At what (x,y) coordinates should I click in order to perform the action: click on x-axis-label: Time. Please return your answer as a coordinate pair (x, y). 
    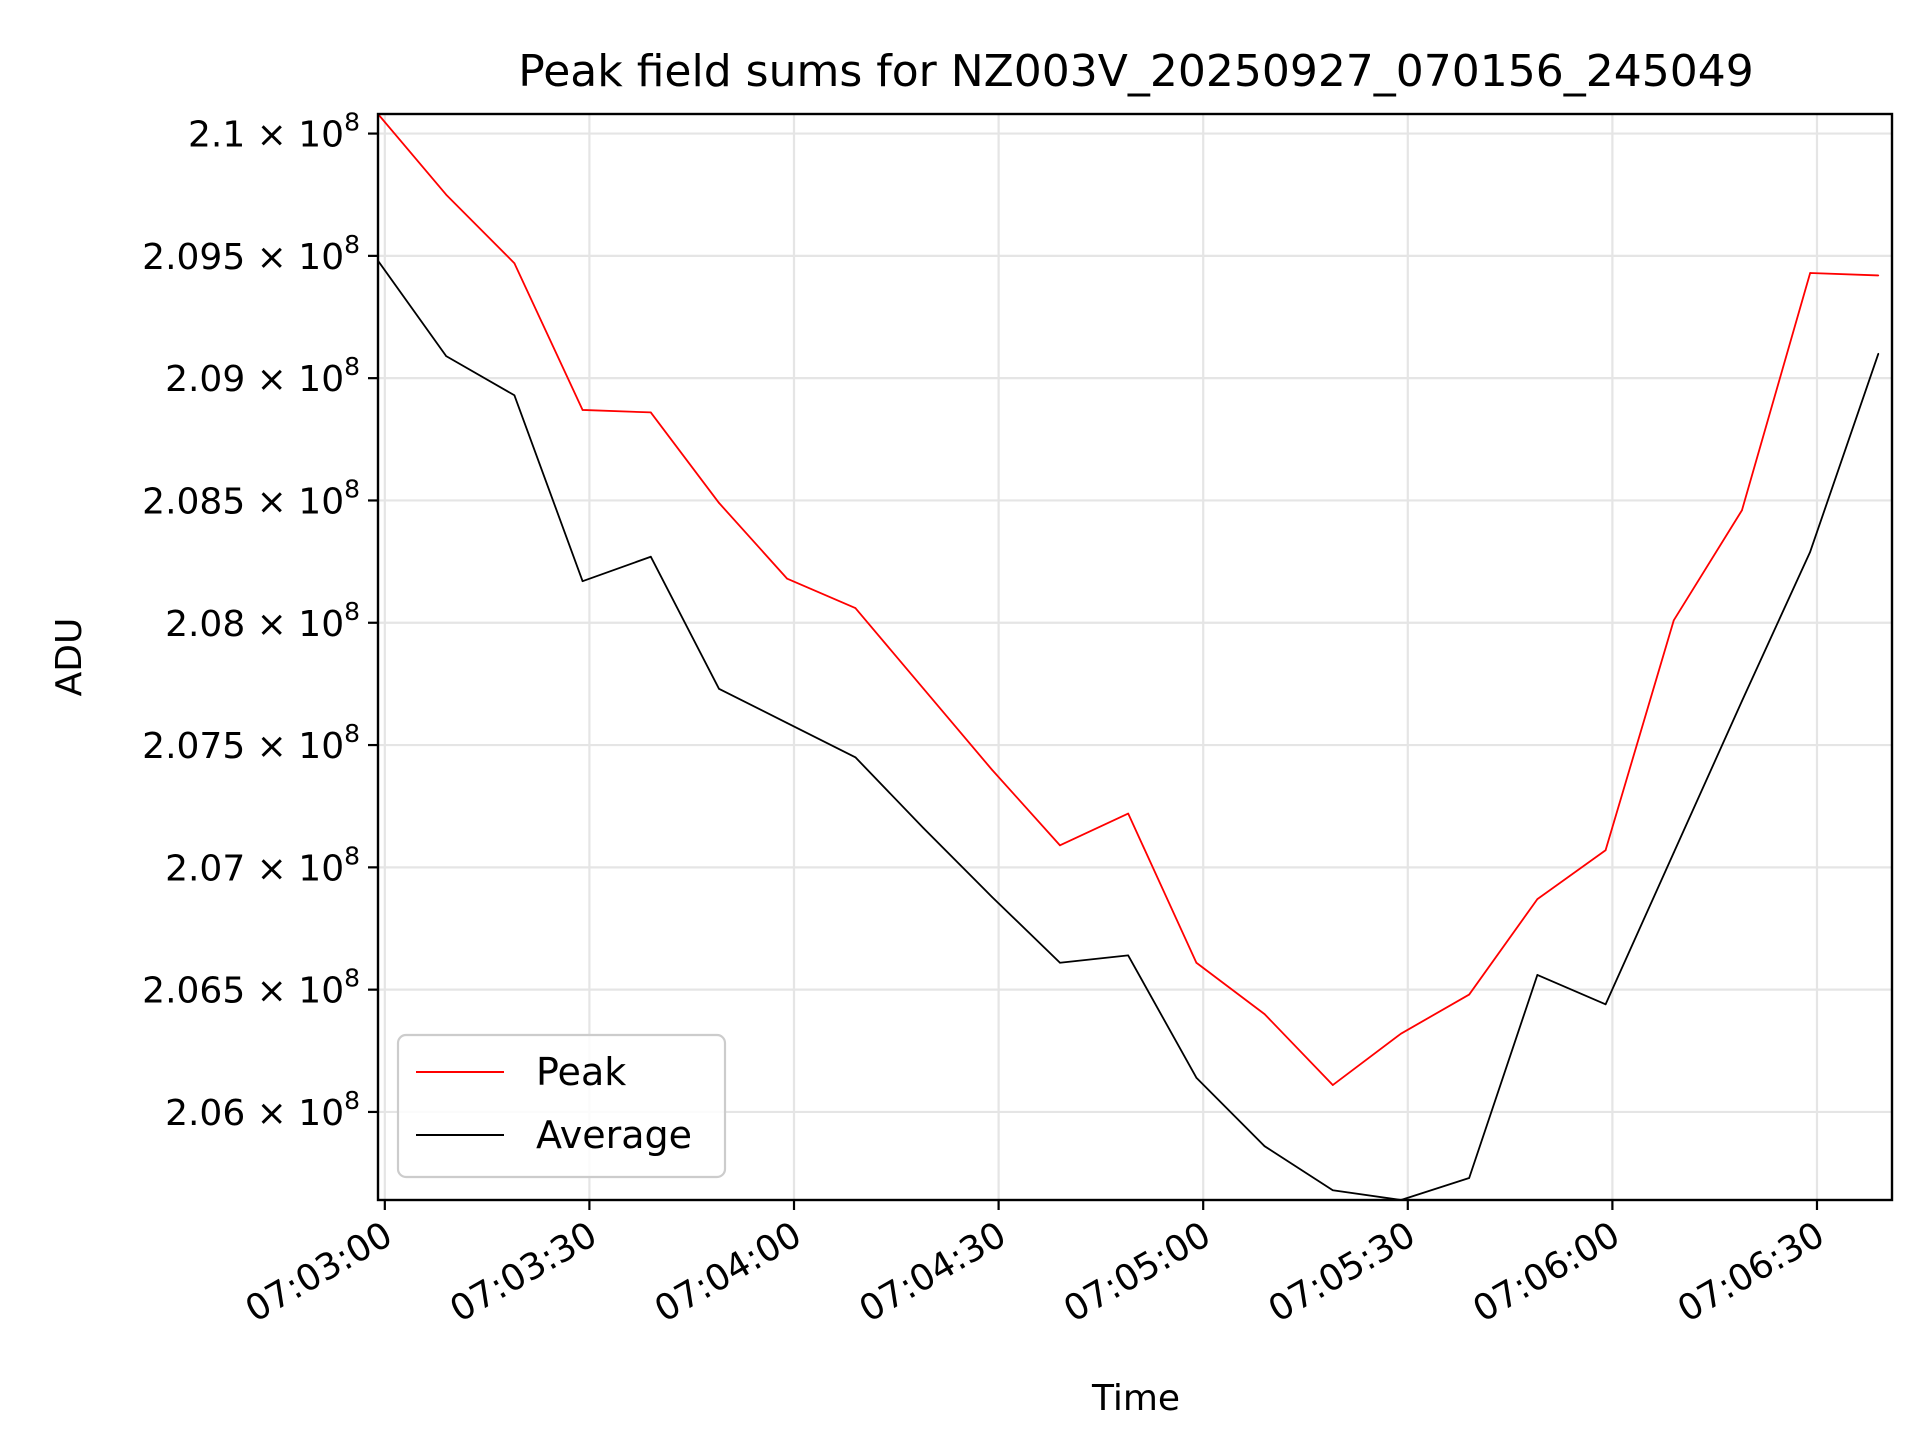
    Looking at the image, I should click on (1135, 1398).